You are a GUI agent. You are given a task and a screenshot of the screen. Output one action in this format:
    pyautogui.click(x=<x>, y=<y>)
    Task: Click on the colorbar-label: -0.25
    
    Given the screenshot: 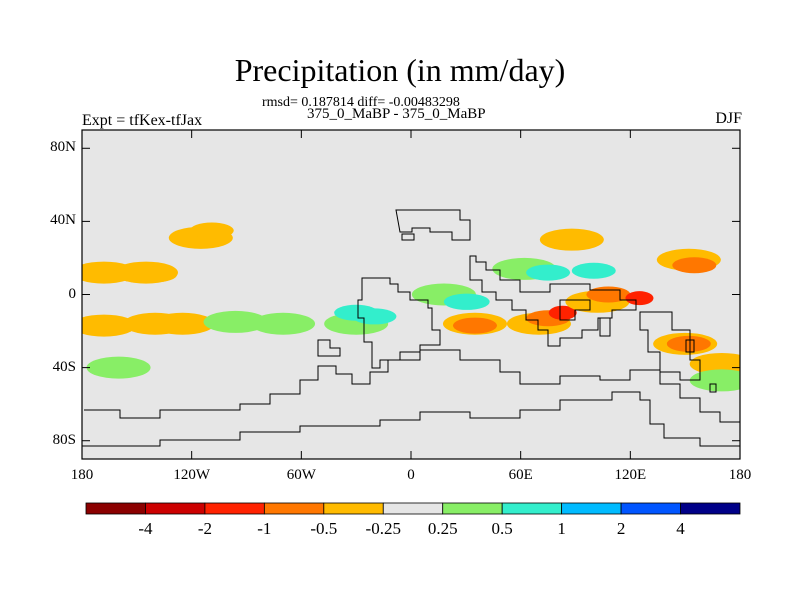 What is the action you would take?
    pyautogui.click(x=383, y=528)
    